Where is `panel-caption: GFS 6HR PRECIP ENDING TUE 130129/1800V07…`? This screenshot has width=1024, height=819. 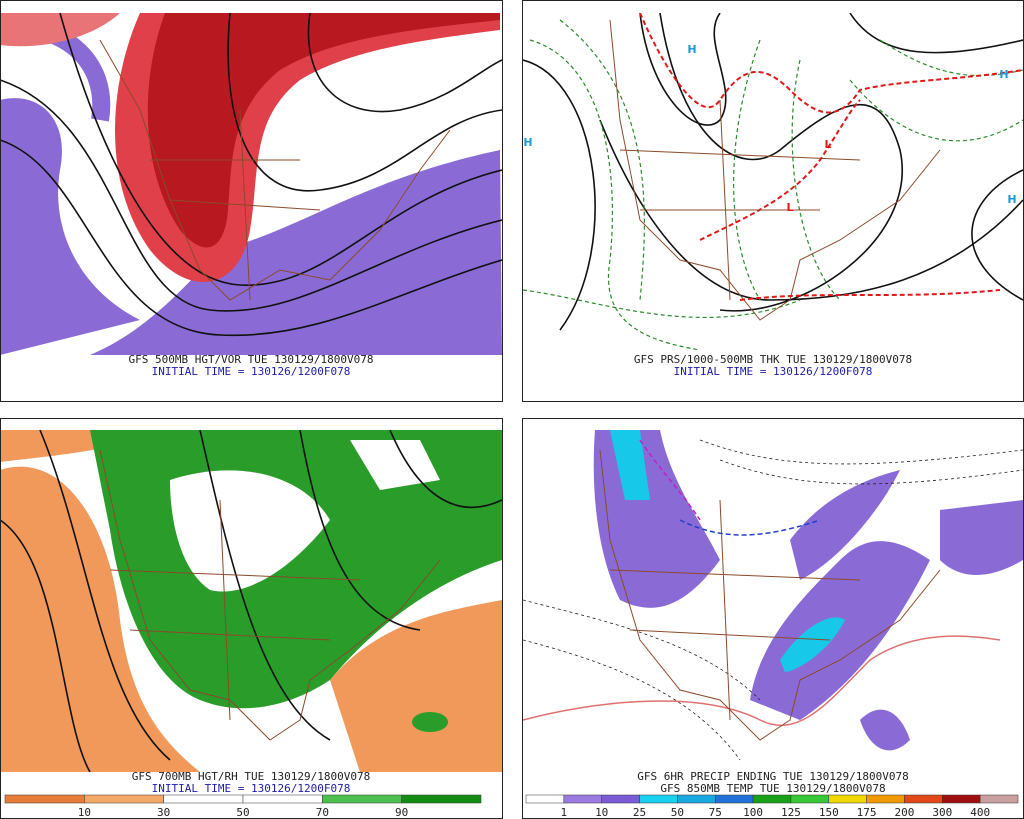
panel-caption: GFS 6HR PRECIP ENDING TUE 130129/1800V07… is located at coordinates (773, 776).